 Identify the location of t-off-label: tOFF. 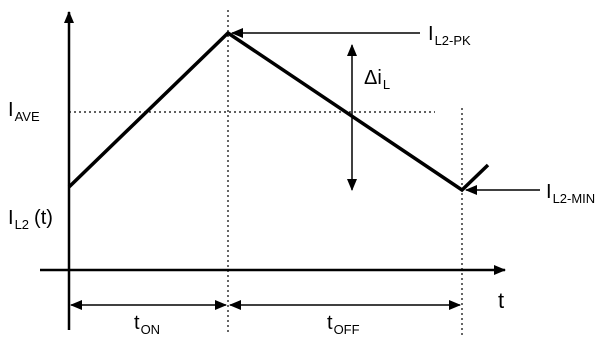
(343, 324).